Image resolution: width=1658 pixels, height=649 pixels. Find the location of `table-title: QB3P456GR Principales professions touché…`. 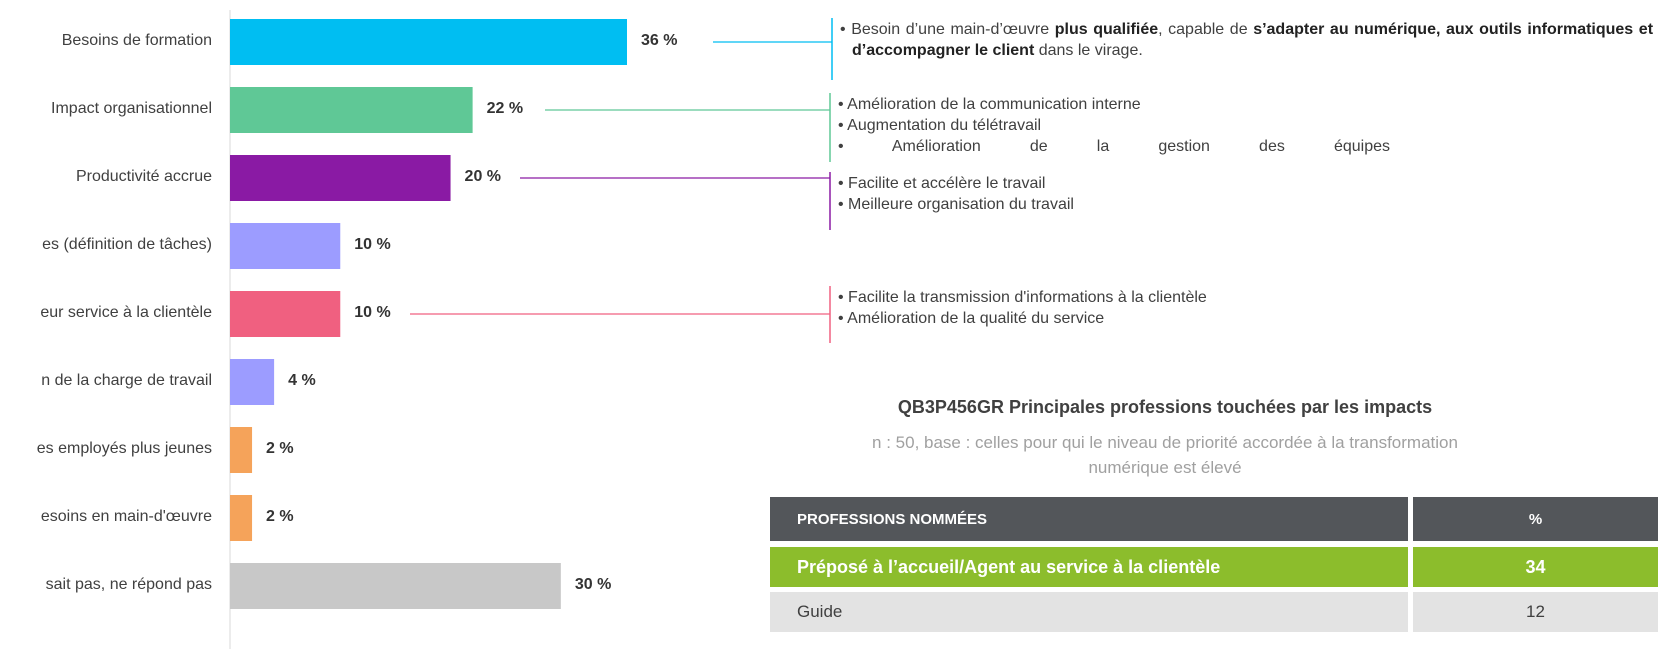

table-title: QB3P456GR Principales professions touché… is located at coordinates (1165, 407).